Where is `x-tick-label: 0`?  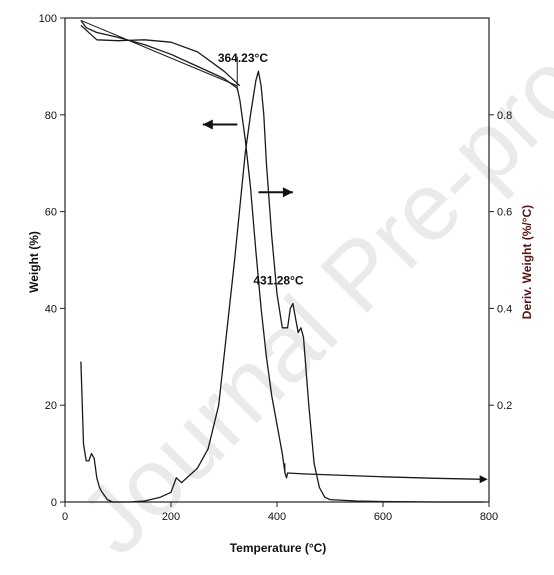
x-tick-label: 0 is located at coordinates (65, 517).